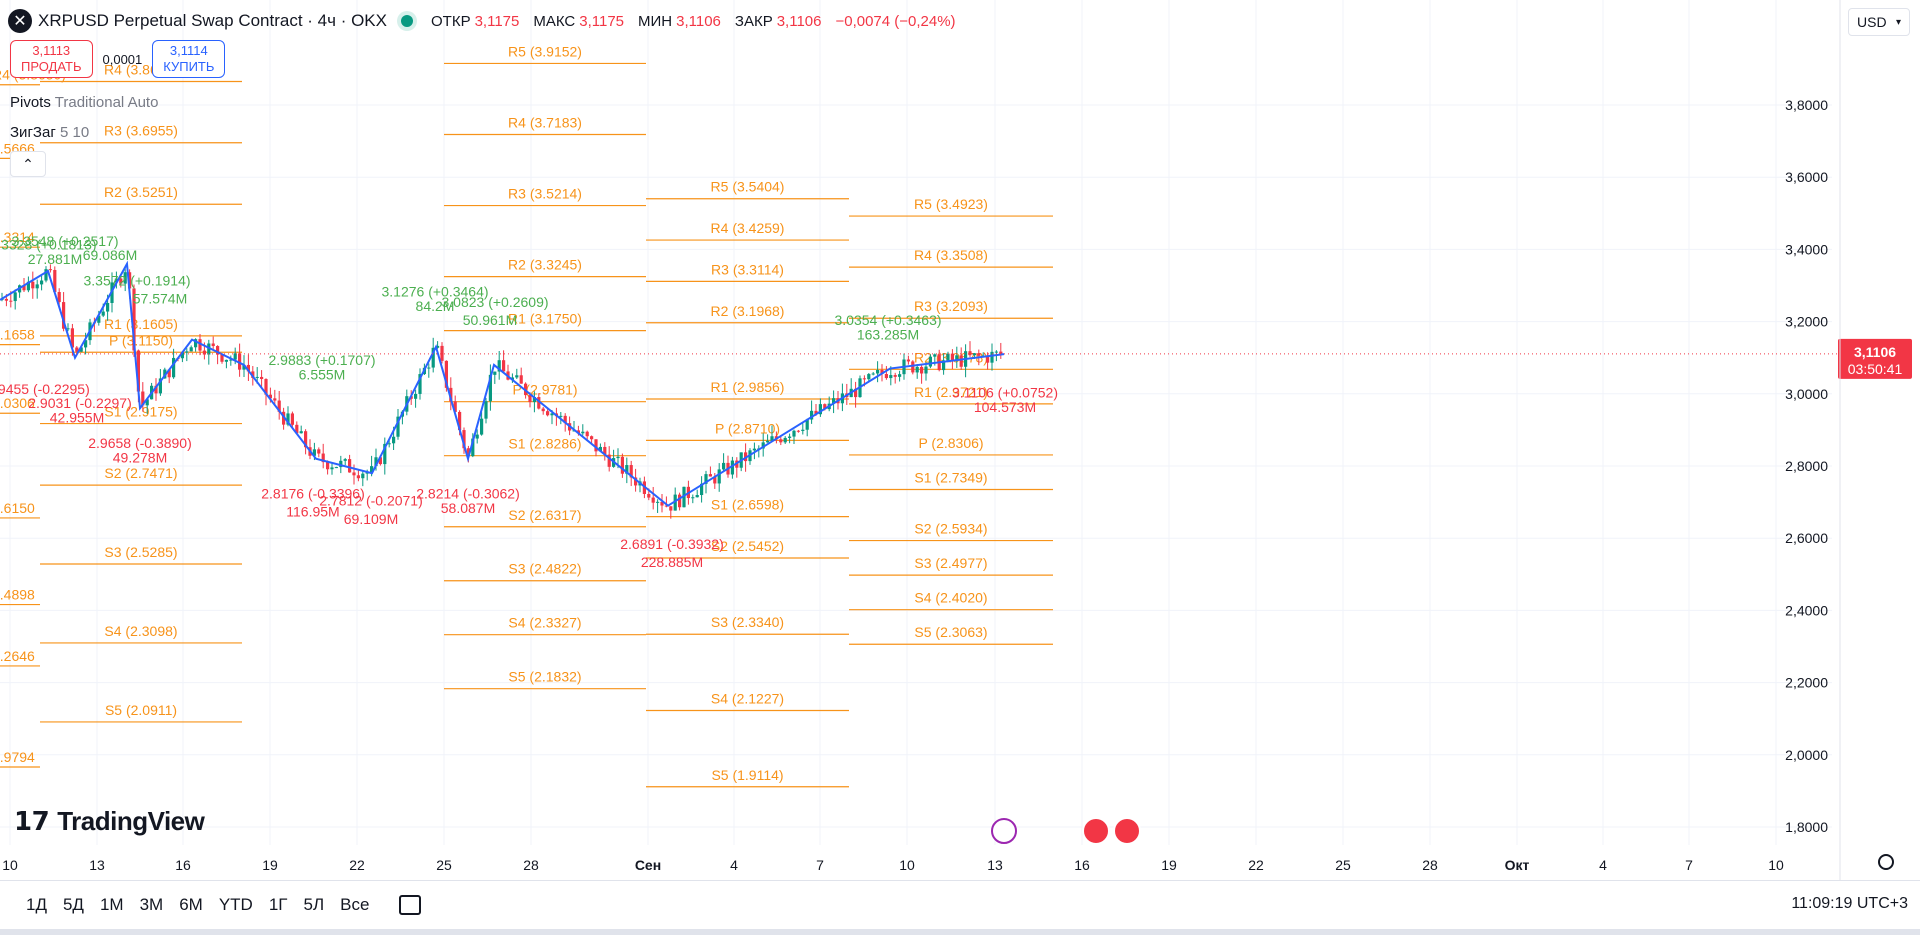  What do you see at coordinates (1879, 22) in the screenshot?
I see `currency-select: USD ▾` at bounding box center [1879, 22].